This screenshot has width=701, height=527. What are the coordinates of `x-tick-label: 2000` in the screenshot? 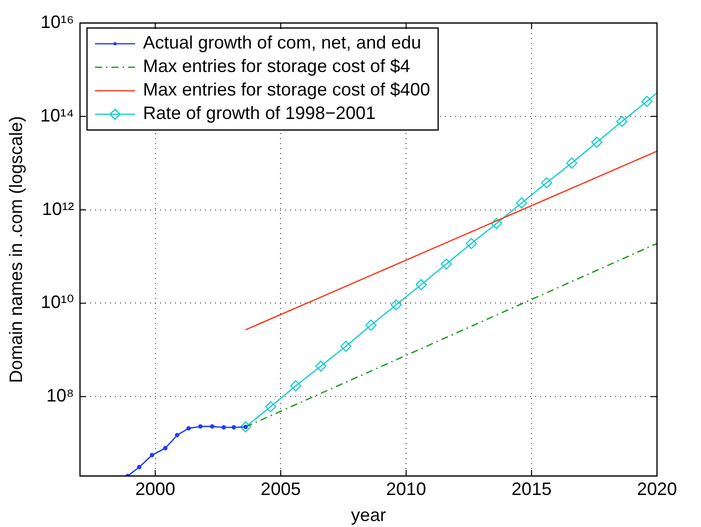 It's located at (155, 488).